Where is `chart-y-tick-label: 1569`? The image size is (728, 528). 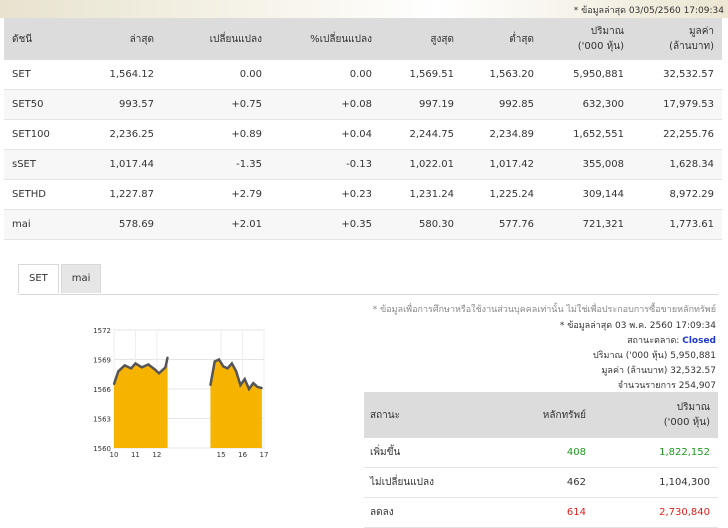 chart-y-tick-label: 1569 is located at coordinates (102, 361).